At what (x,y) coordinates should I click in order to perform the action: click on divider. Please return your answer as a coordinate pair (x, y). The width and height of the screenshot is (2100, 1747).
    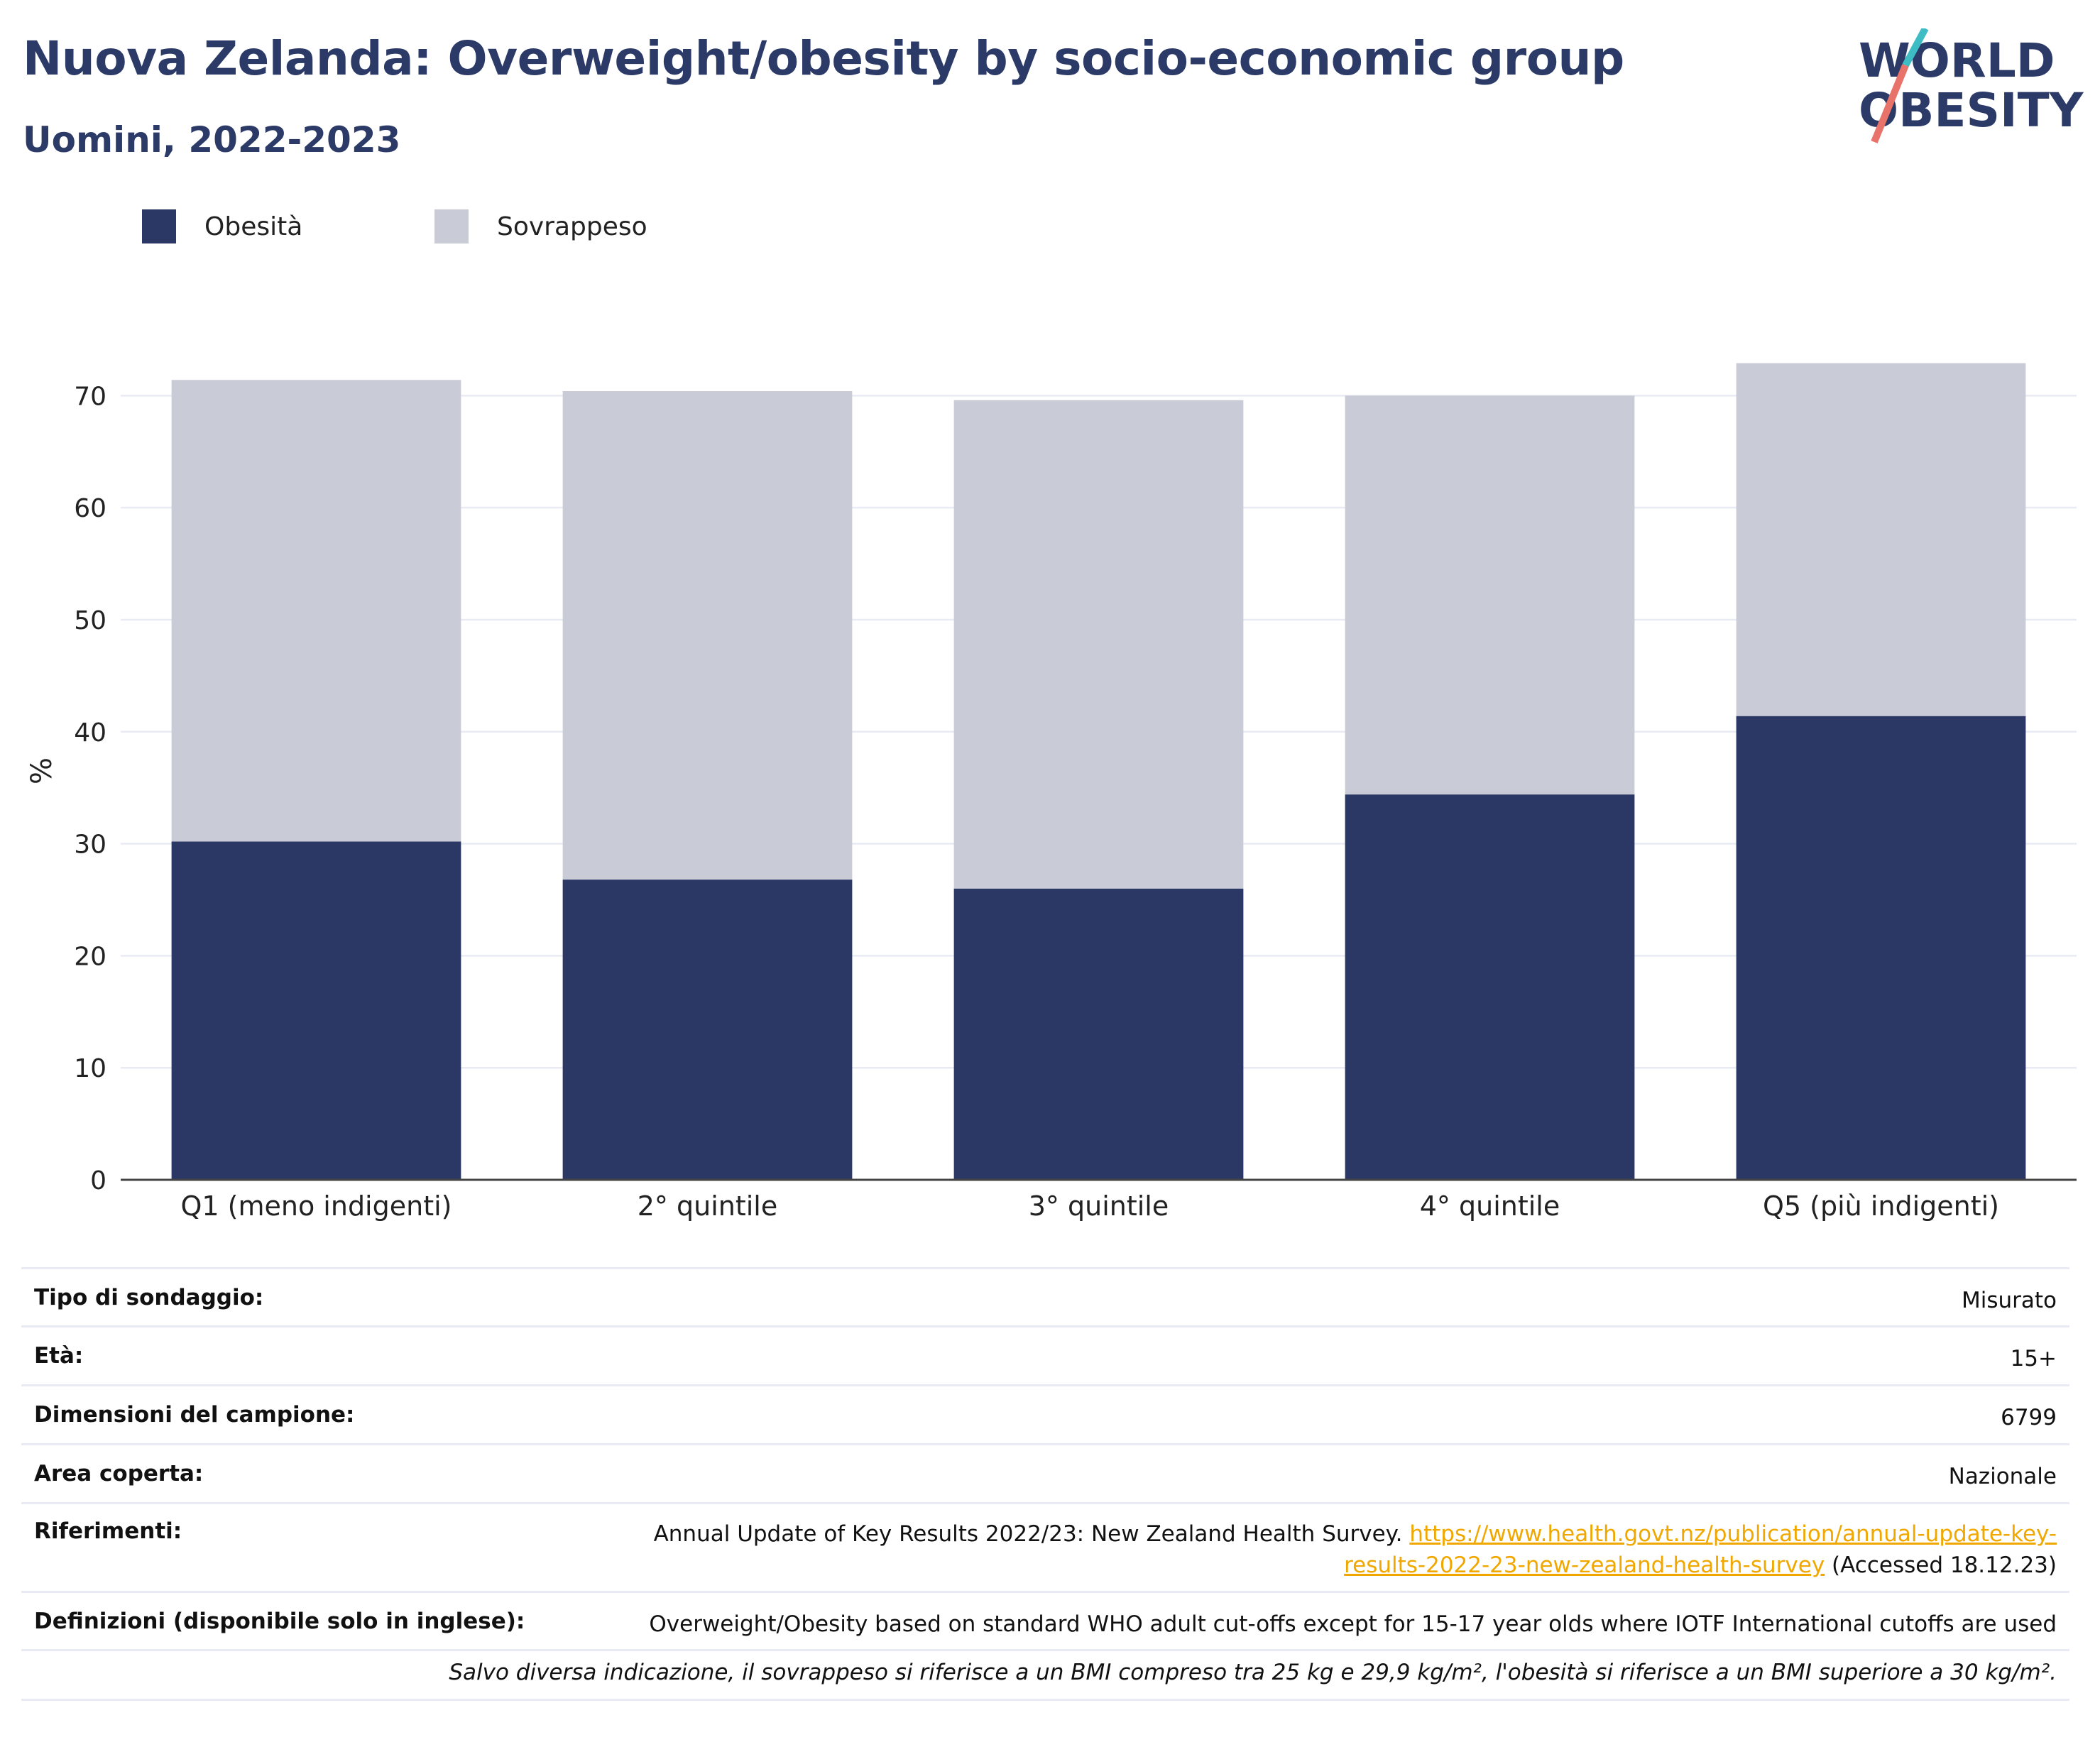
    Looking at the image, I should click on (1045, 1700).